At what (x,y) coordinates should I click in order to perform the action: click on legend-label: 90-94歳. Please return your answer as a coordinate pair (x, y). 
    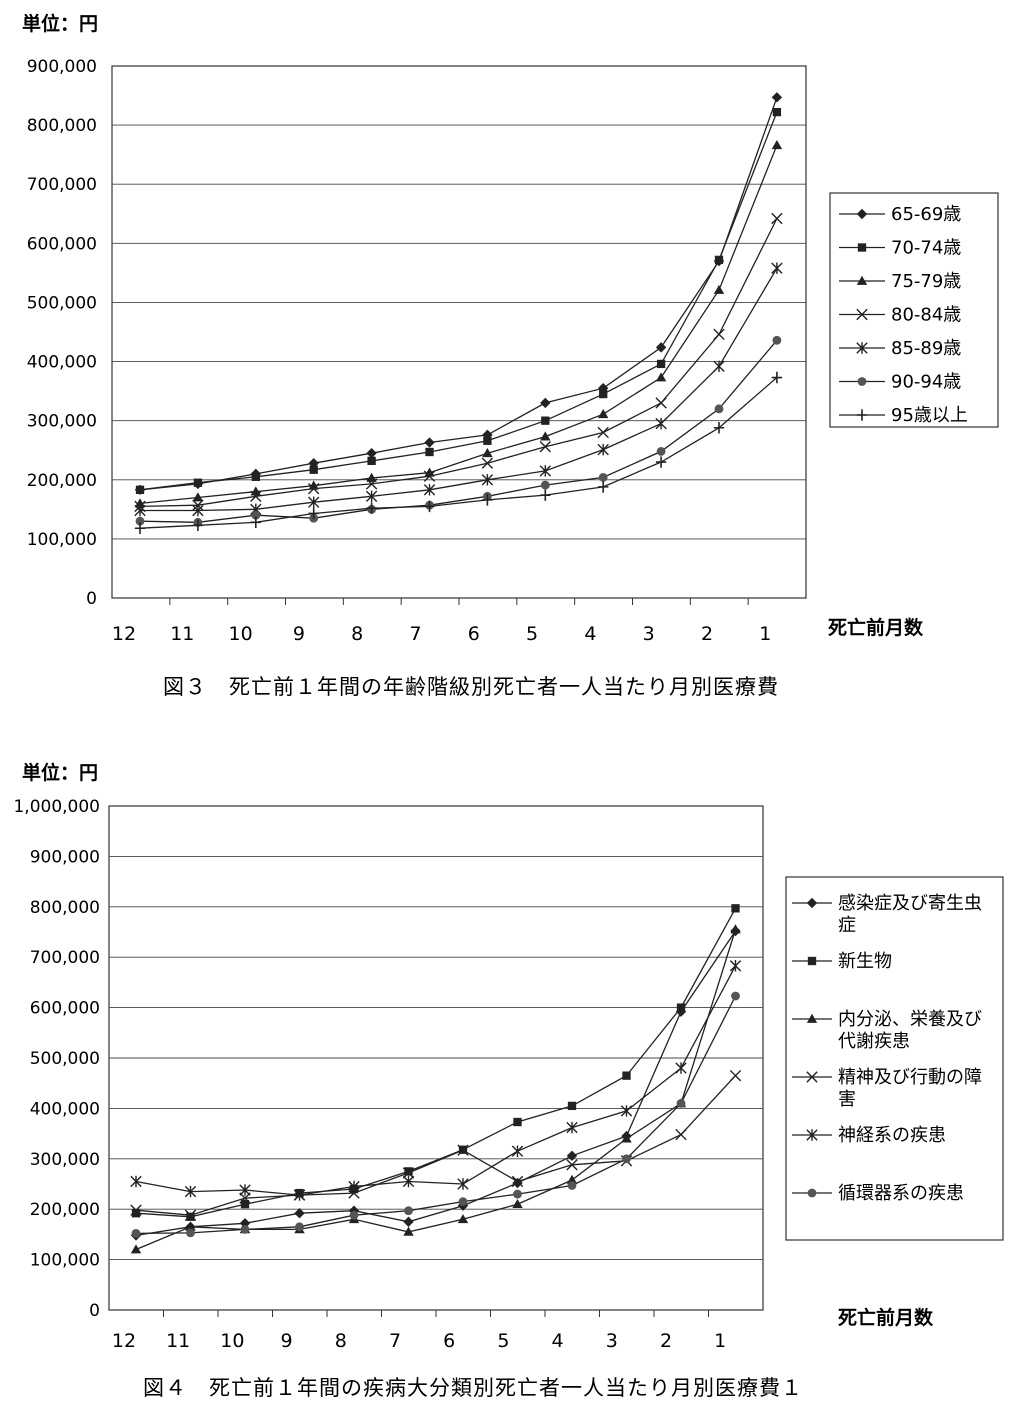
    Looking at the image, I should click on (926, 382).